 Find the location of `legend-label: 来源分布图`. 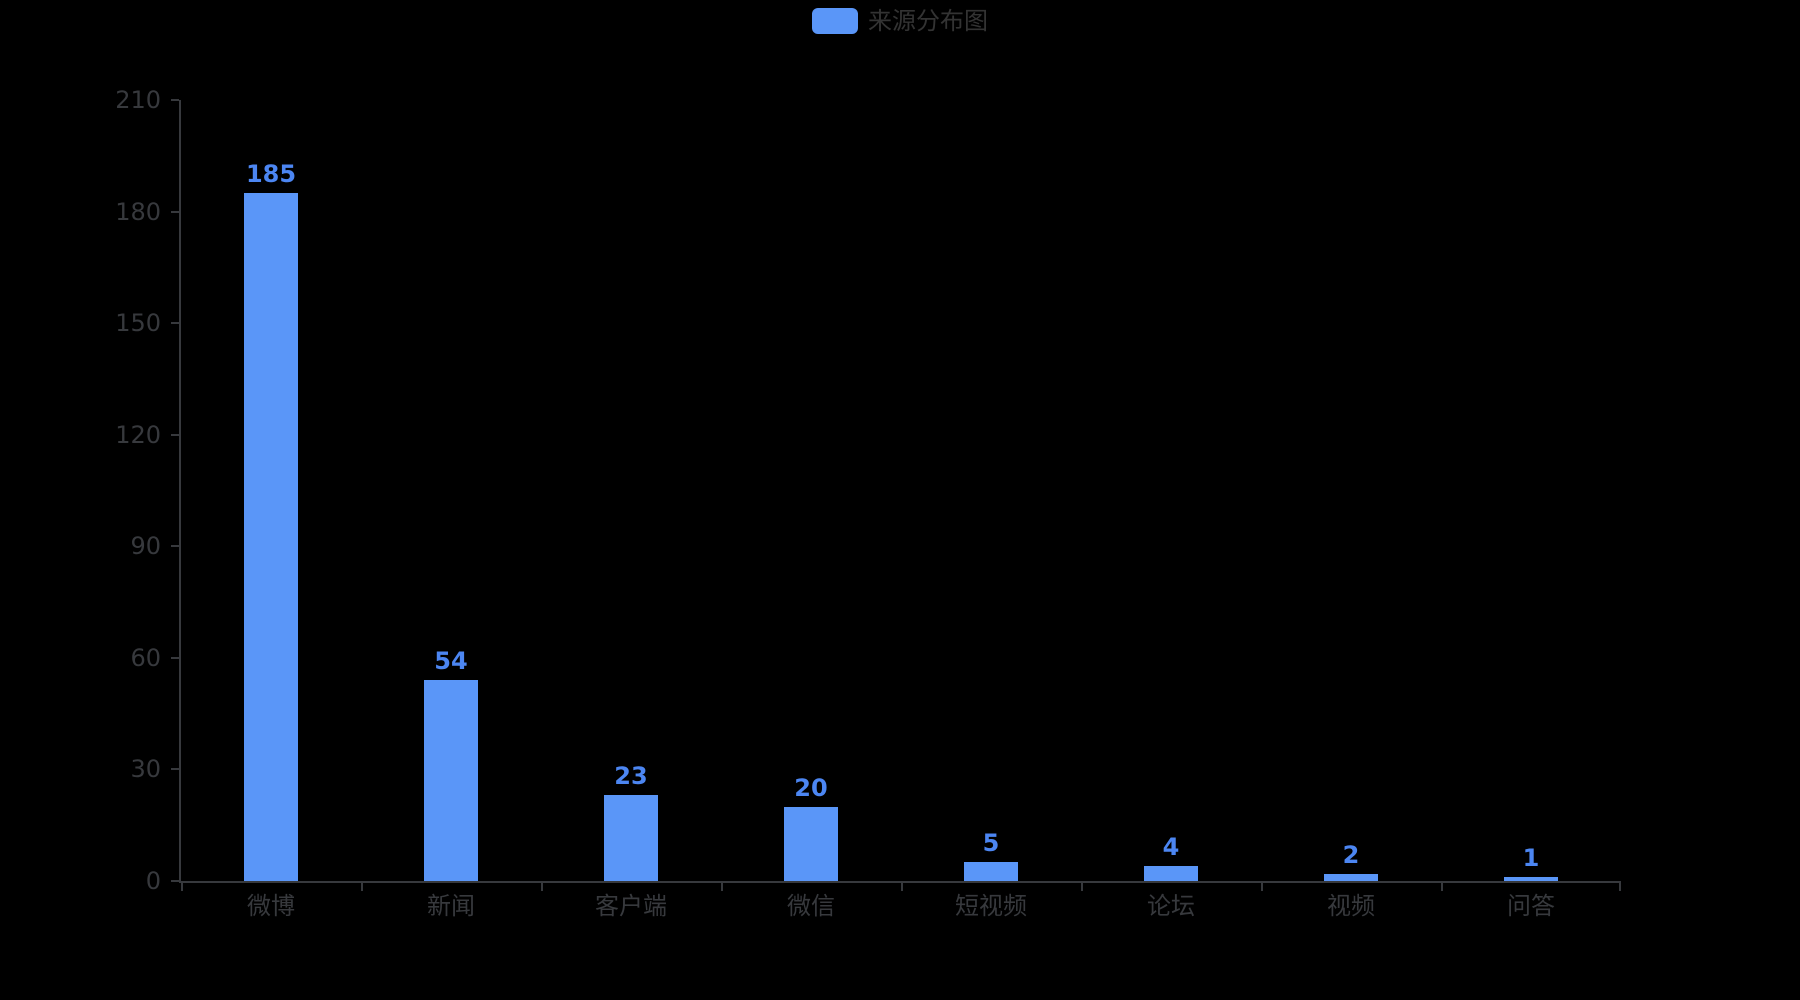

legend-label: 来源分布图 is located at coordinates (928, 21).